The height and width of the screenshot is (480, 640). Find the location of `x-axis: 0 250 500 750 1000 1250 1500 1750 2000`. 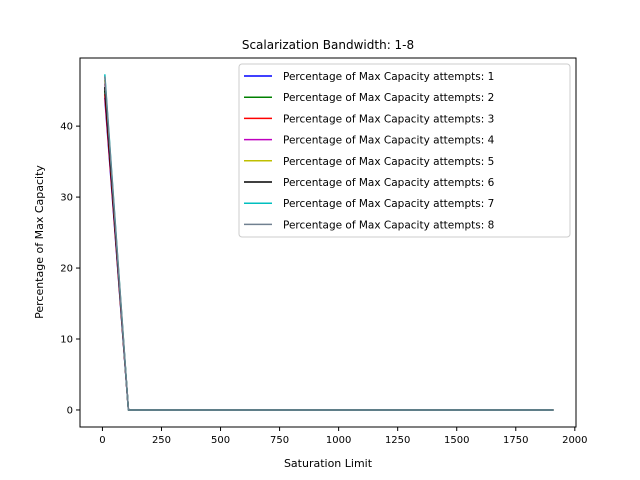

x-axis: 0 250 500 750 1000 1250 1500 1750 2000 is located at coordinates (343, 436).